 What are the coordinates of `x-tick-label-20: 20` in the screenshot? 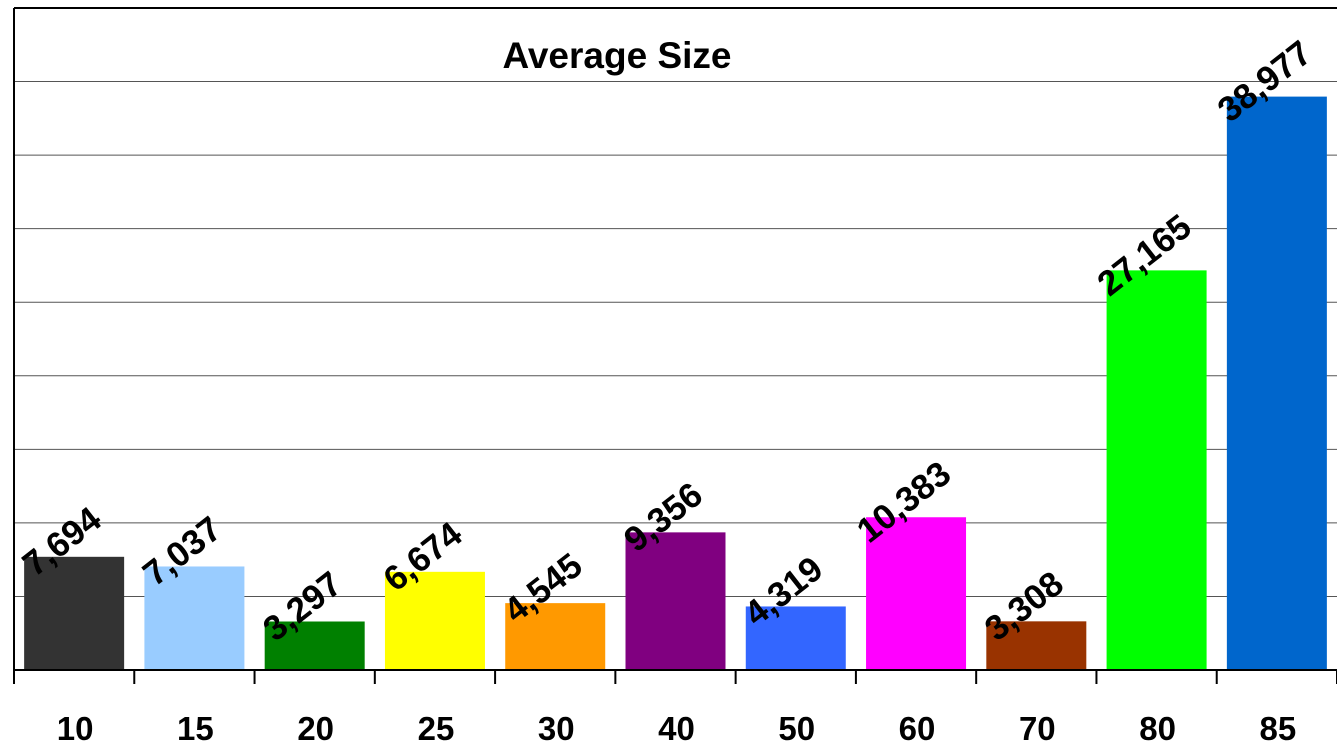 It's located at (315, 728).